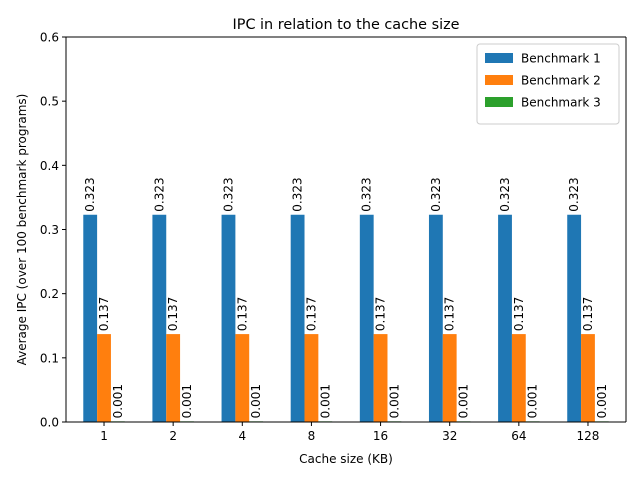 The image size is (640, 480). I want to click on x-tick-label: 16, so click(380, 436).